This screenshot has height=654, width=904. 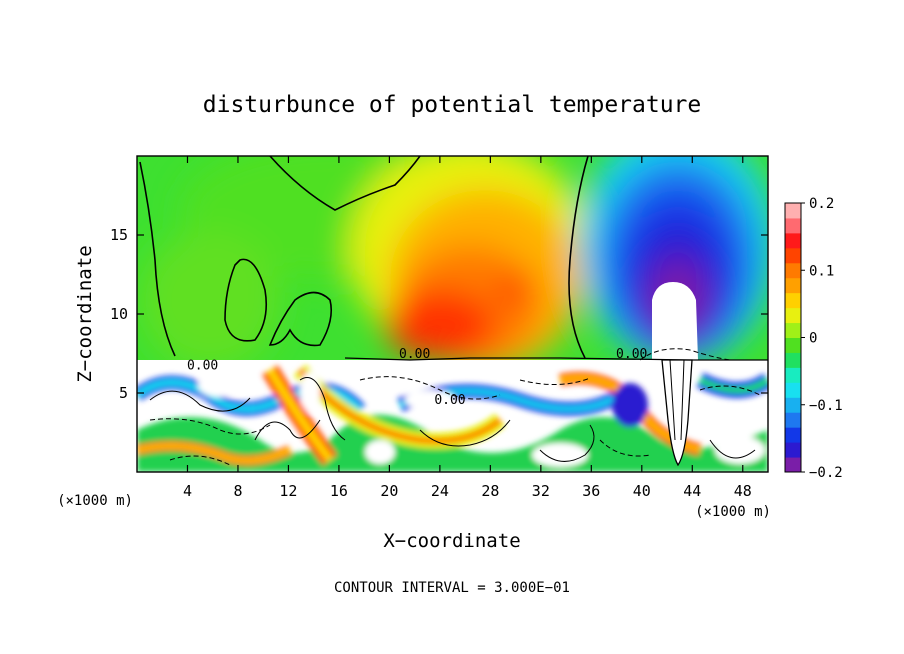 What do you see at coordinates (591, 491) in the screenshot?
I see `x-tick-label: 36` at bounding box center [591, 491].